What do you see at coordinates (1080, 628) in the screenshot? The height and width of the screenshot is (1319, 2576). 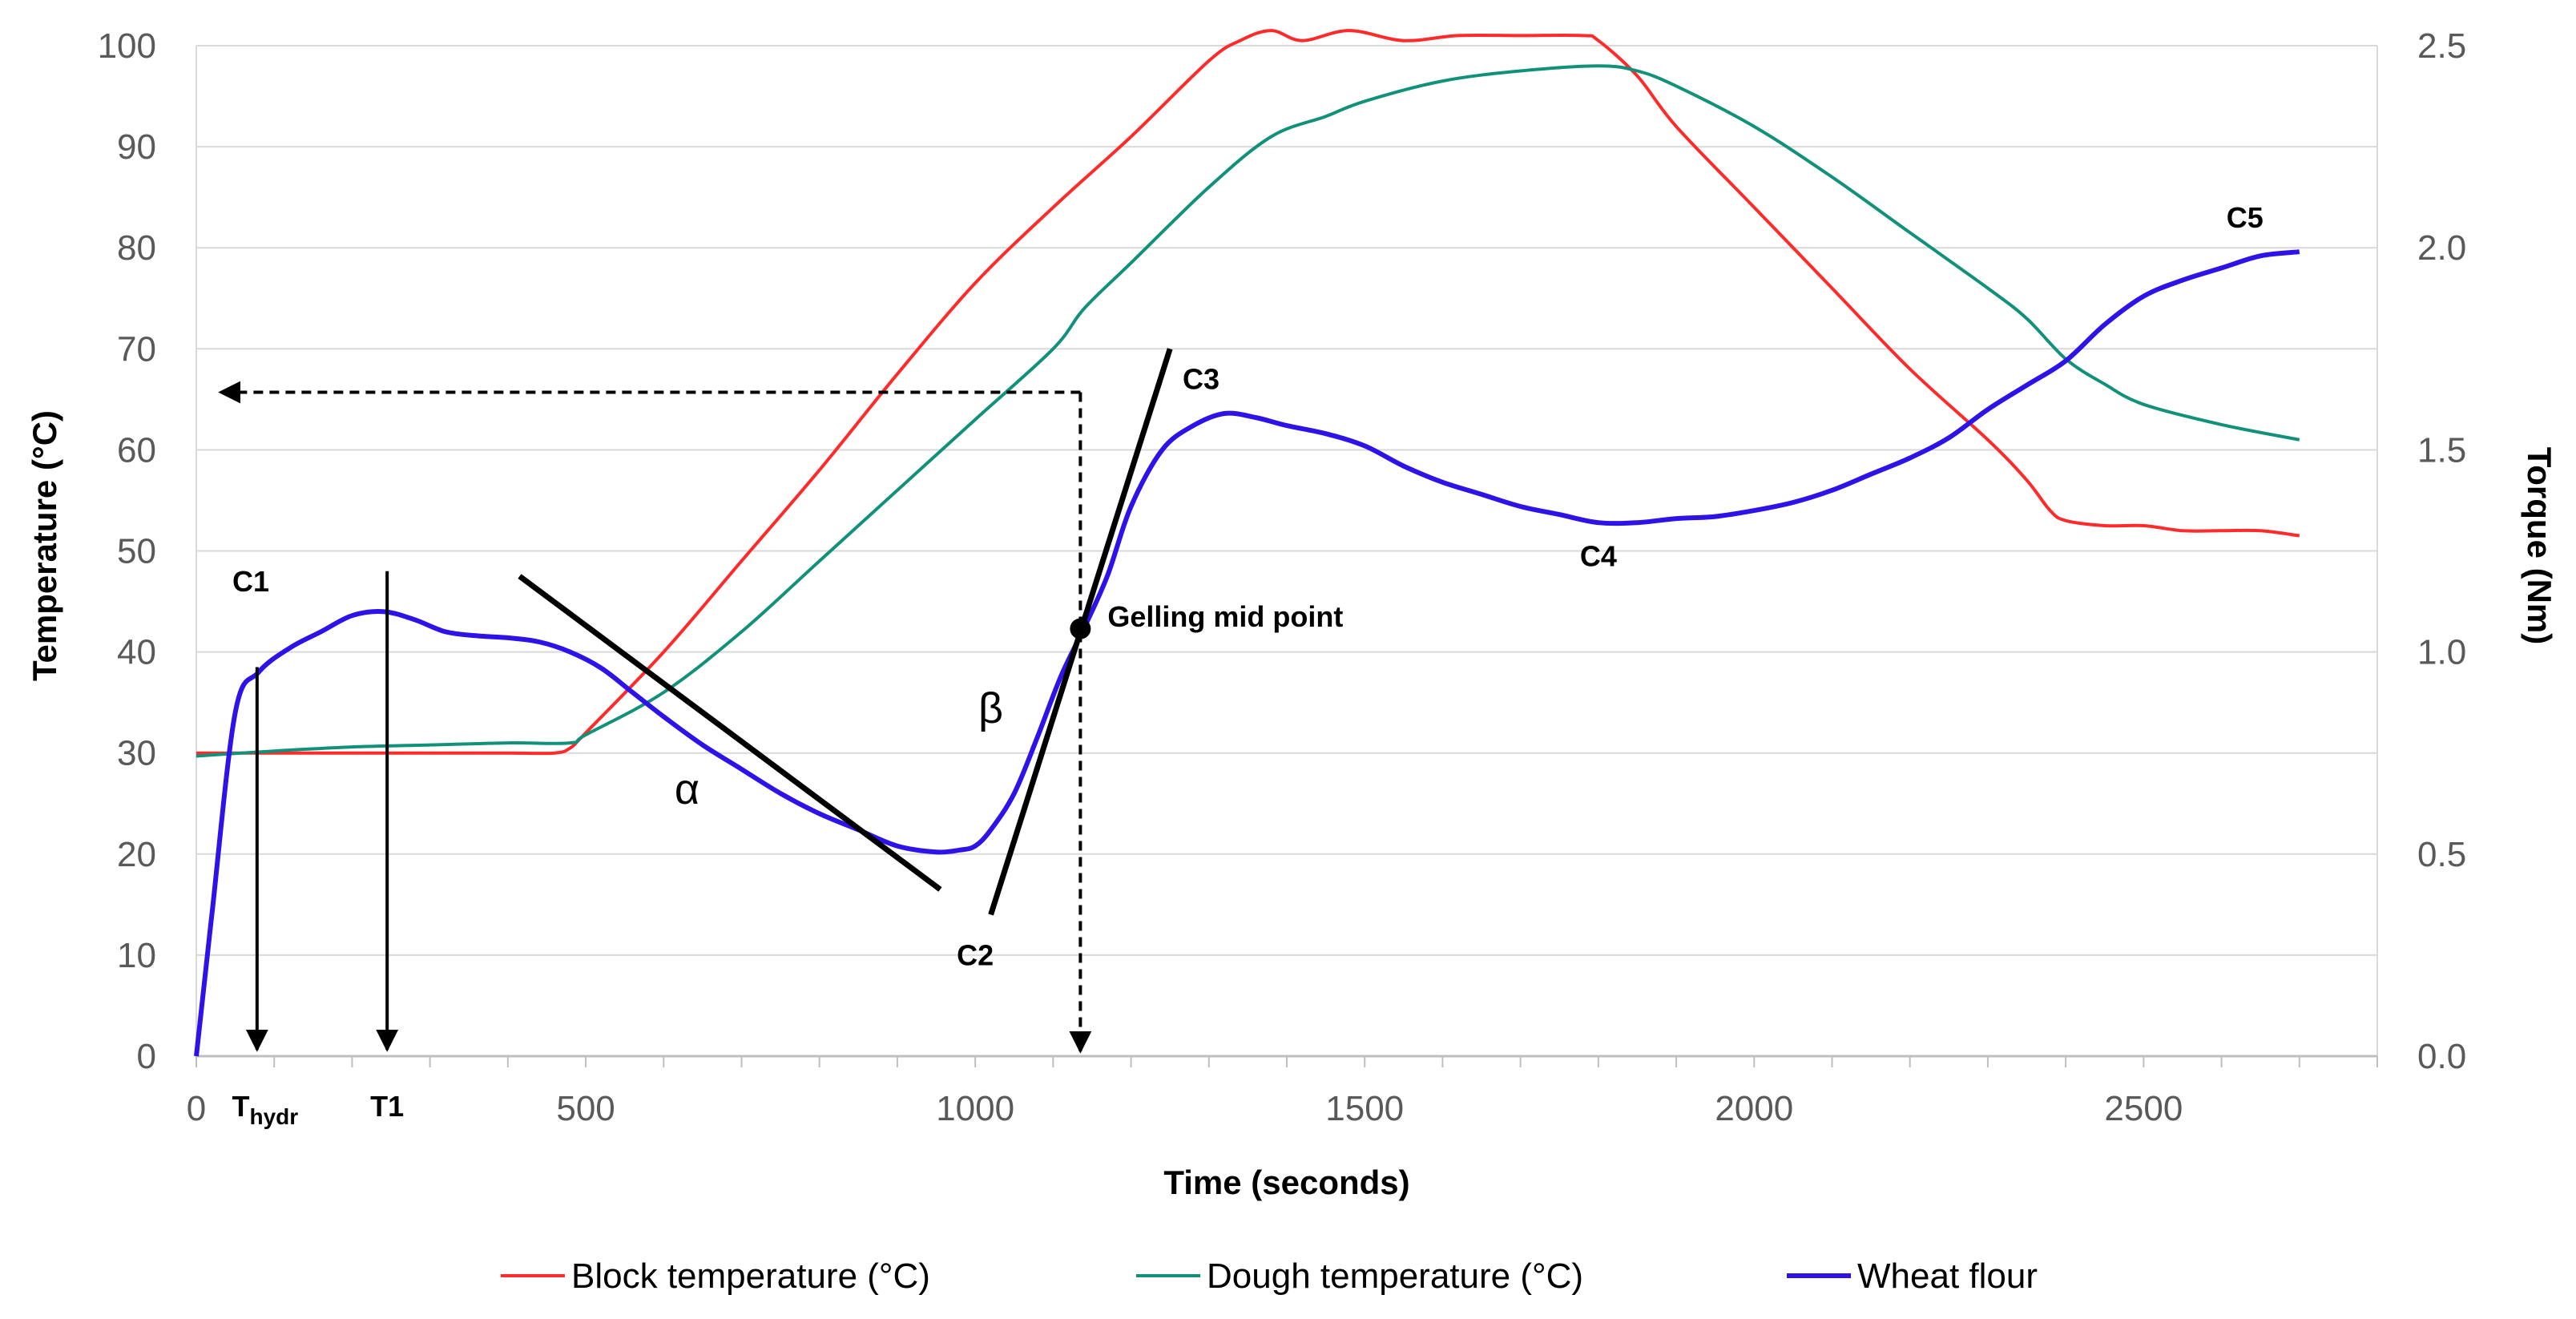 I see `gelling-mid-point-dot` at bounding box center [1080, 628].